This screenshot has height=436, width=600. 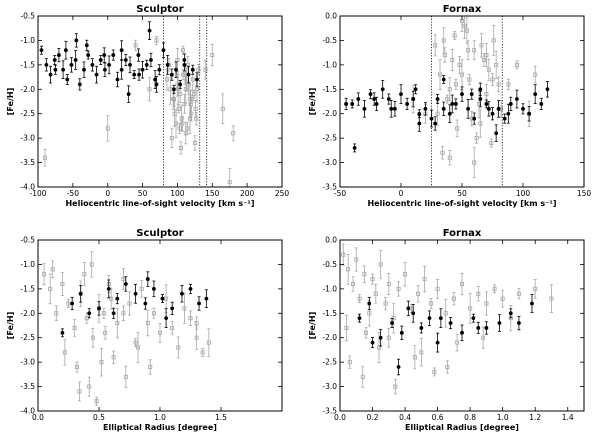 What do you see at coordinates (329, 138) in the screenshot?
I see `y-tick-label: -2.5` at bounding box center [329, 138].